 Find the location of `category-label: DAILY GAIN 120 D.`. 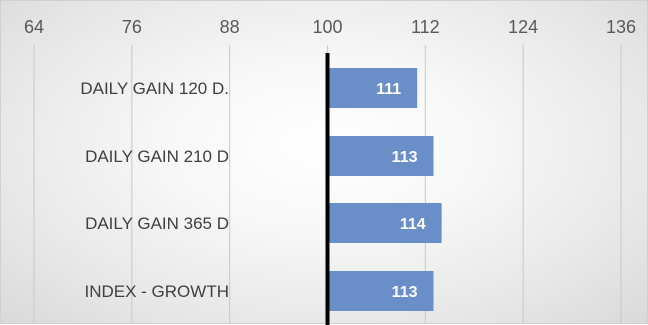

category-label: DAILY GAIN 120 D. is located at coordinates (154, 88).